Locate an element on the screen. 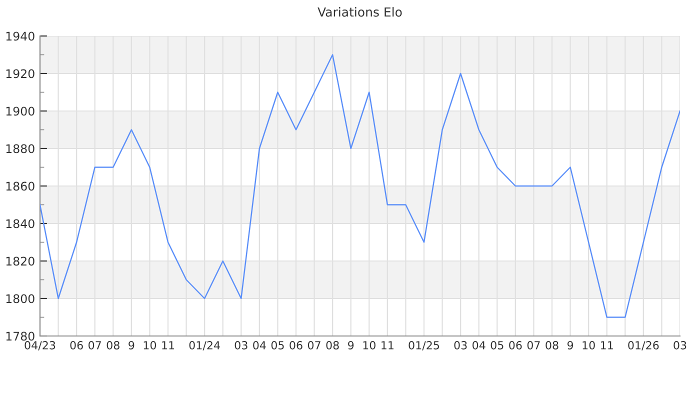  y-tick-label: 1840 is located at coordinates (20, 223).